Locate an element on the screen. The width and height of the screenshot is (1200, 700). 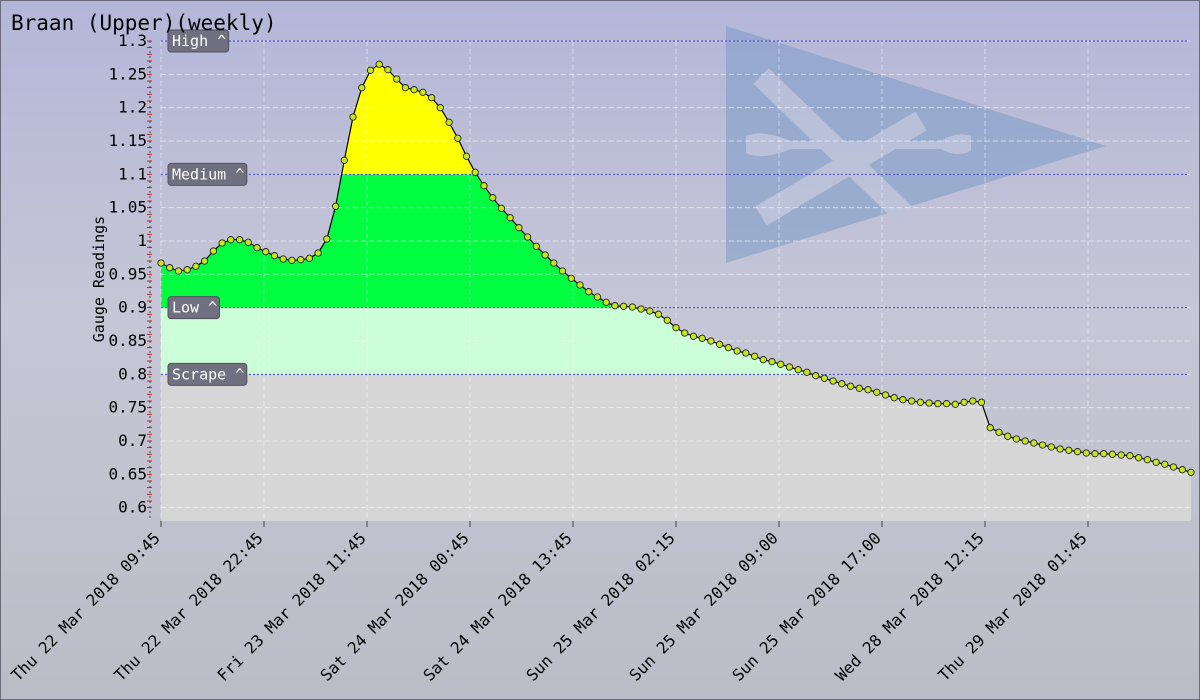
y-tick-label: 1.25 is located at coordinates (127, 73).